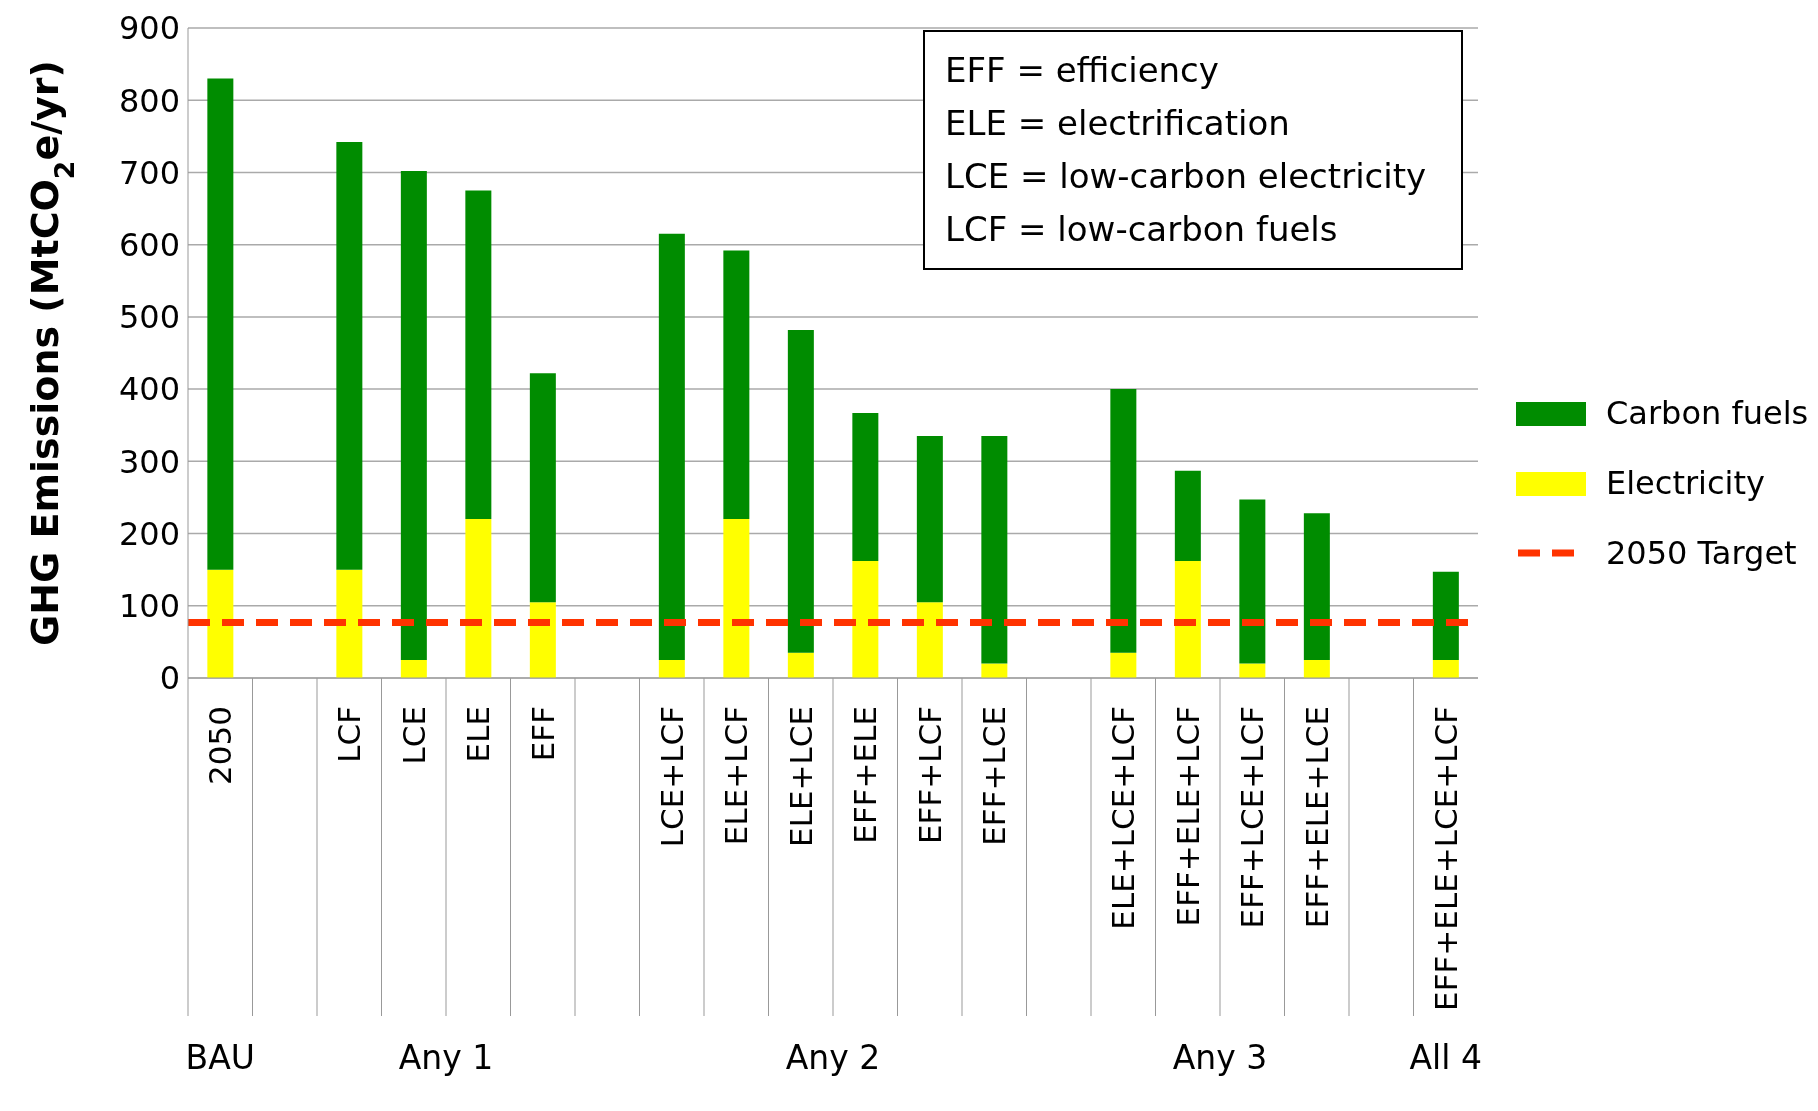  Describe the element at coordinates (1082, 70) in the screenshot. I see `annotation: EFF = efficiency` at that location.